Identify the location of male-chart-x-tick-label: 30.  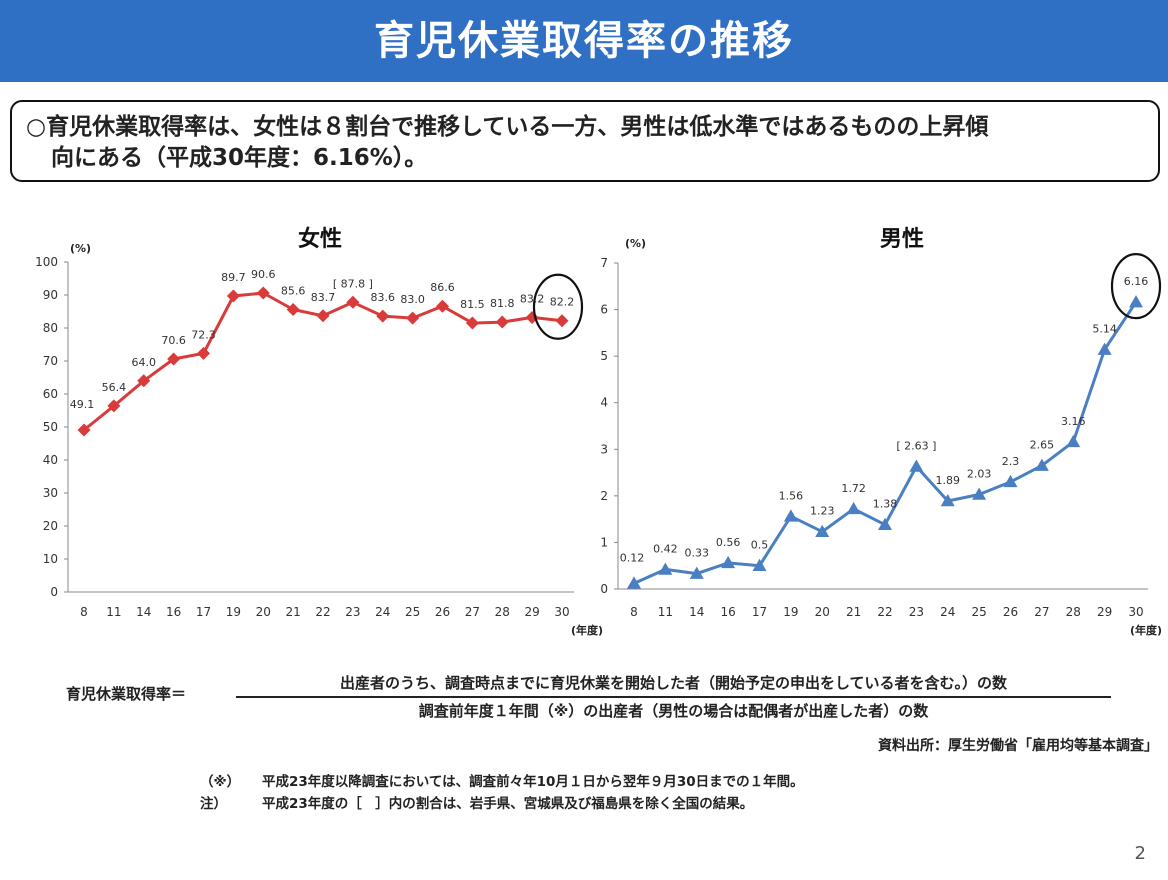
(1135, 612).